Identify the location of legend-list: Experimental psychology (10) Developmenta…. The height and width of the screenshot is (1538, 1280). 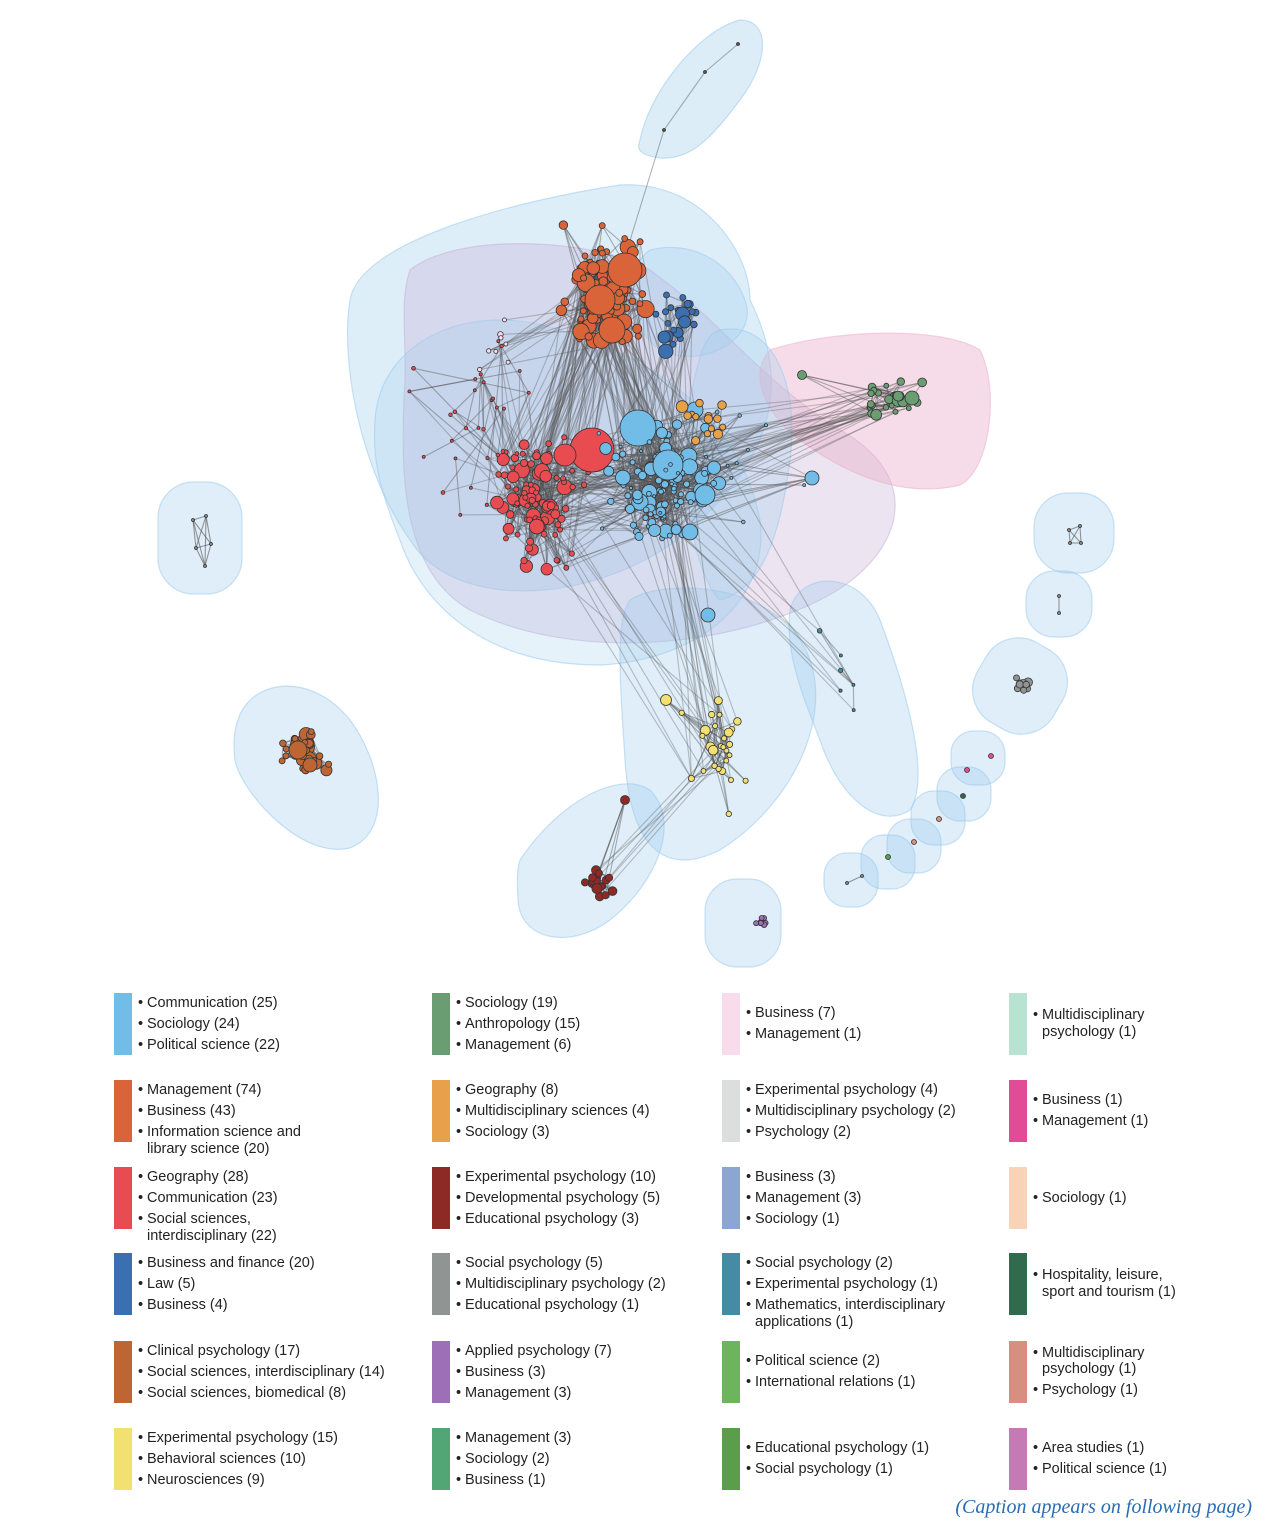
(558, 1199).